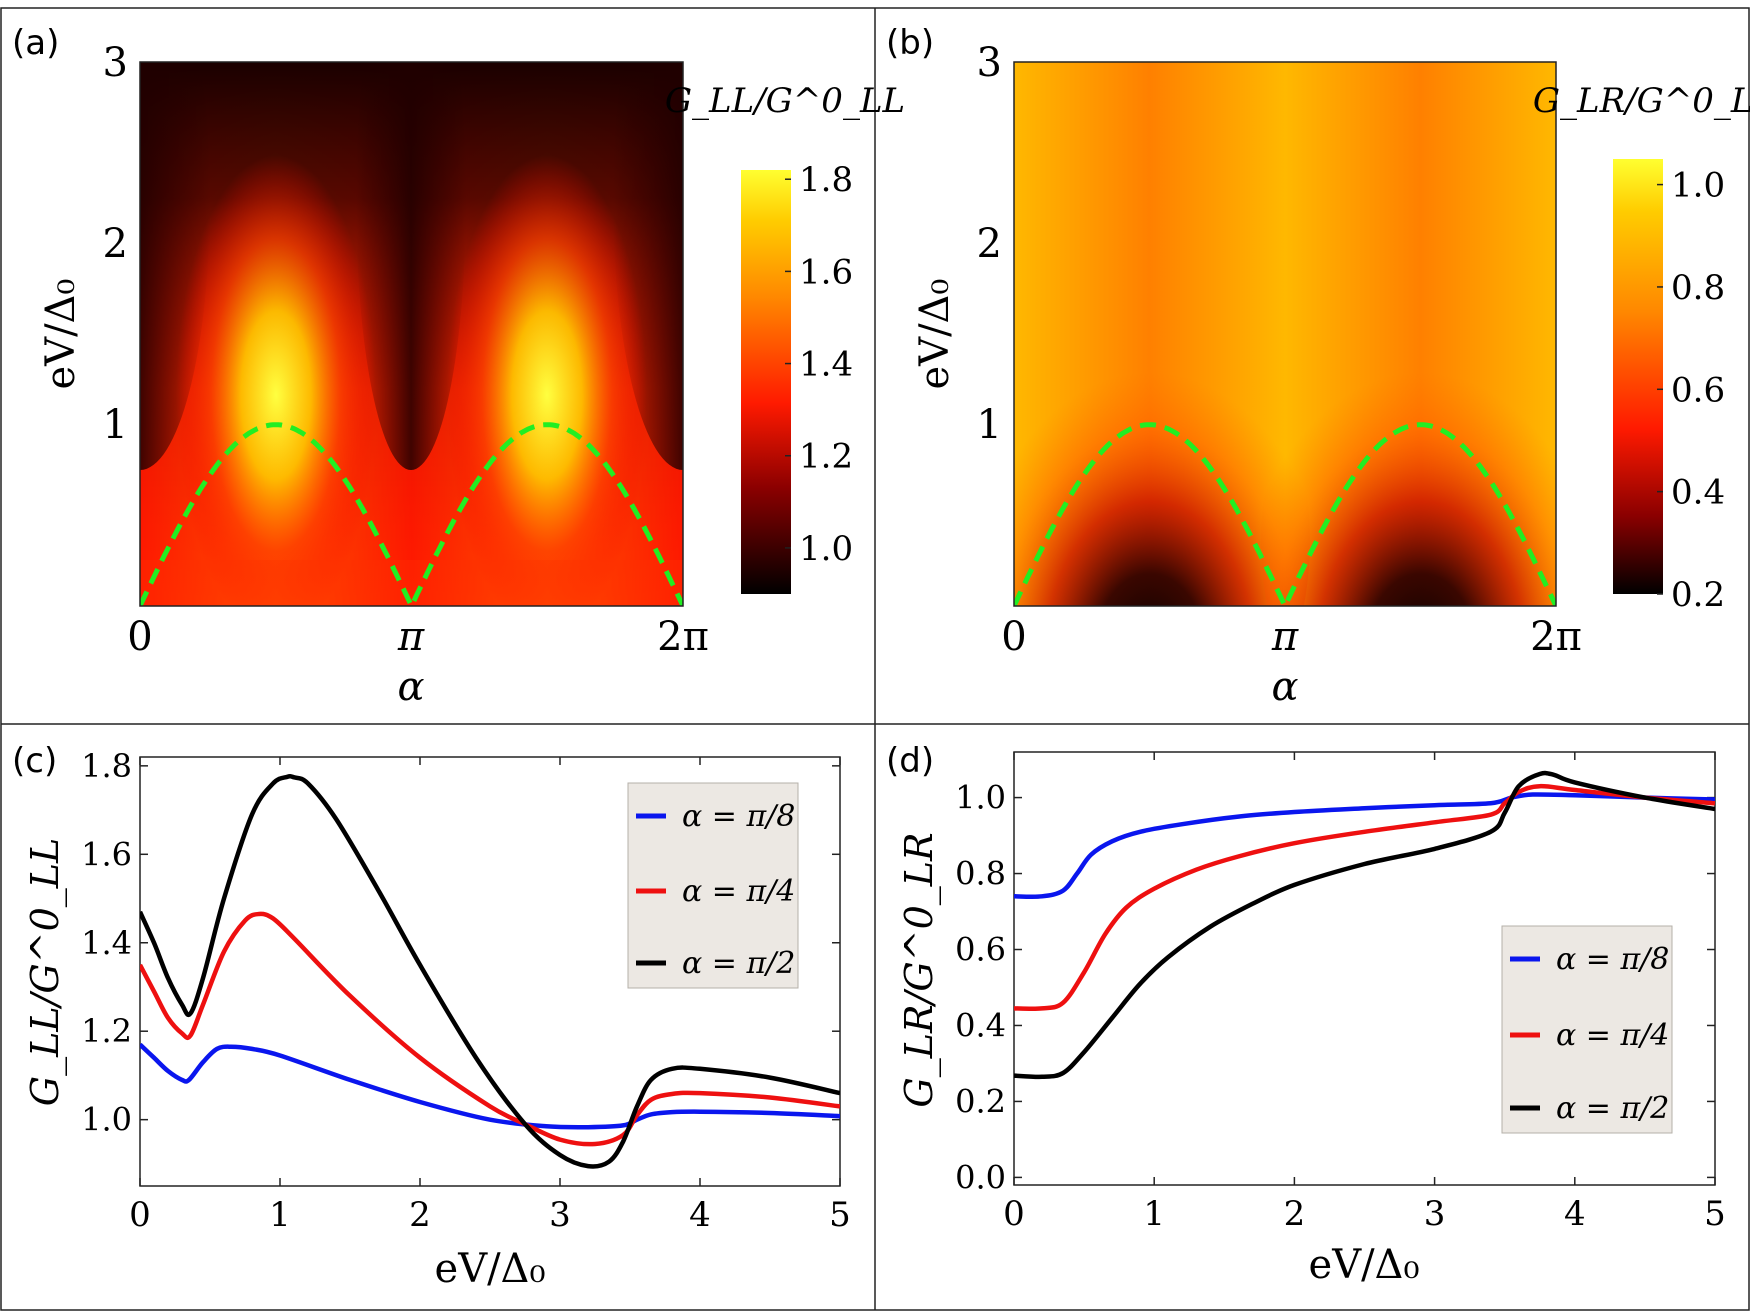 The image size is (1750, 1312). Describe the element at coordinates (1641, 101) in the screenshot. I see `heatmap-b-colorbar-label: G_LR/G^0_LR` at that location.